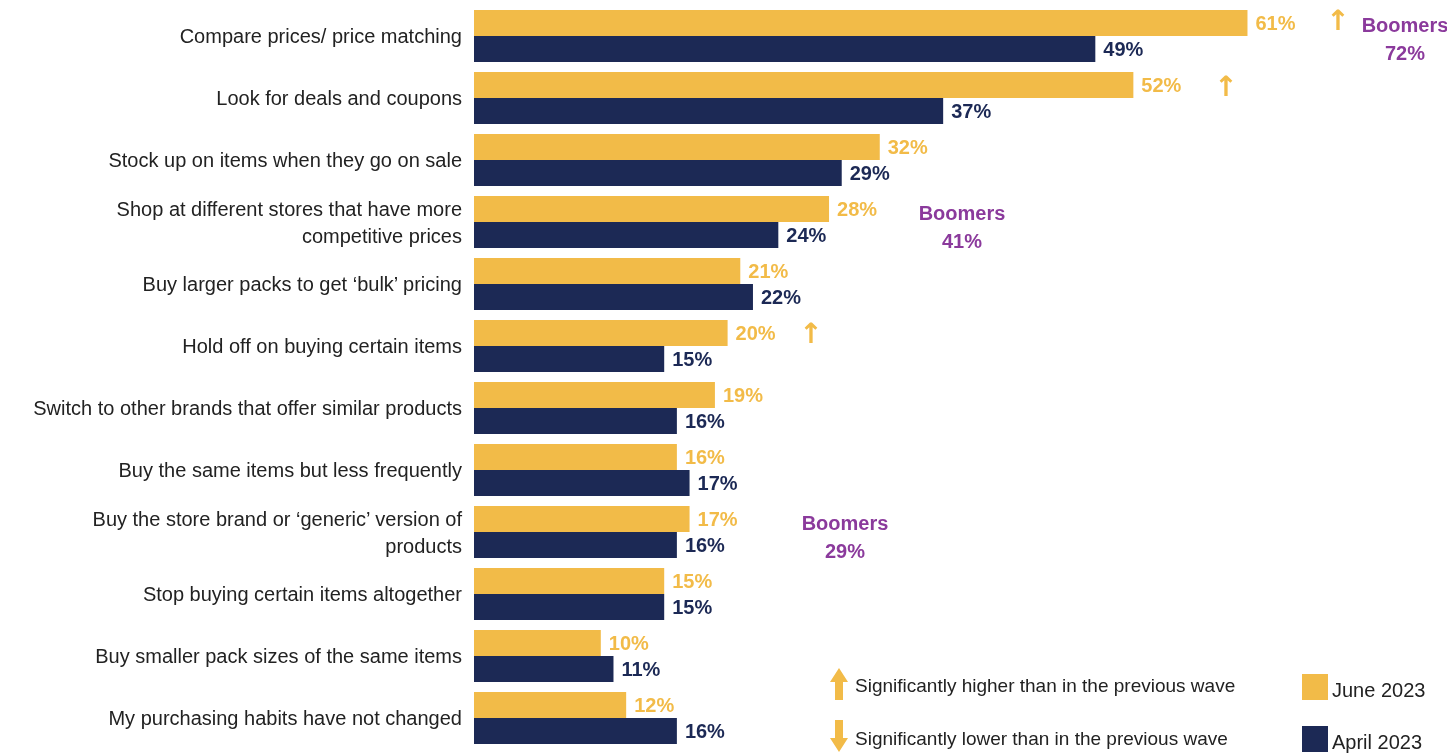 This screenshot has width=1447, height=755. I want to click on y-tick-label: Stop buying certain items altogether, so click(302, 594).